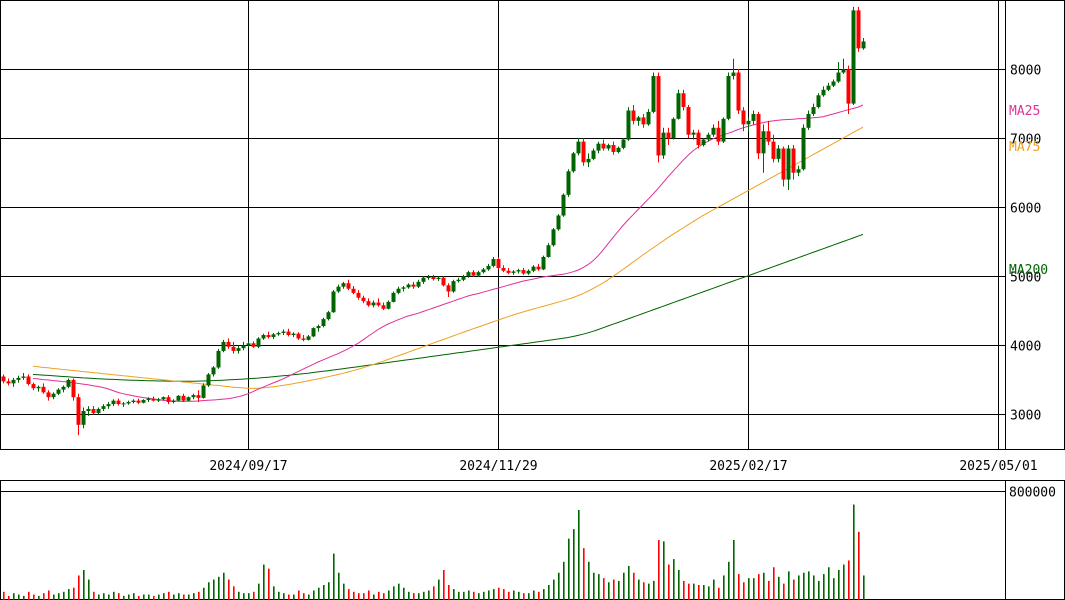 This screenshot has width=1065, height=600. I want to click on legend-ma75: MA75, so click(1024, 147).